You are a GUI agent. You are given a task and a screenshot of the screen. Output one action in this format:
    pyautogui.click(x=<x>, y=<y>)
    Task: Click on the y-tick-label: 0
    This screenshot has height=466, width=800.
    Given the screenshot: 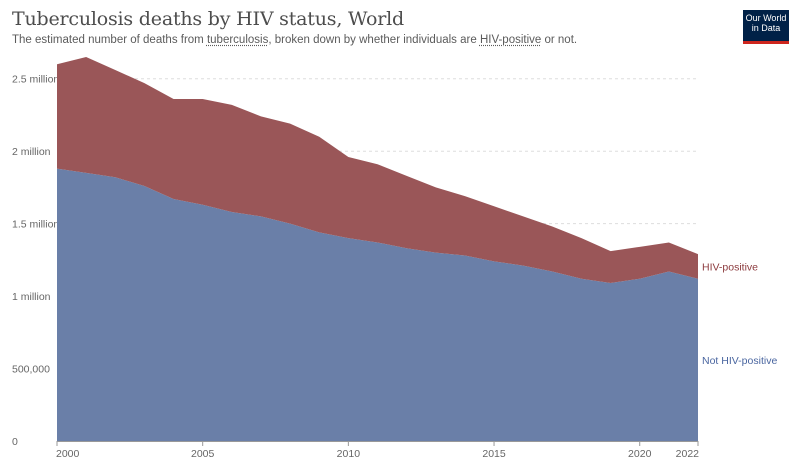 What is the action you would take?
    pyautogui.click(x=15, y=442)
    